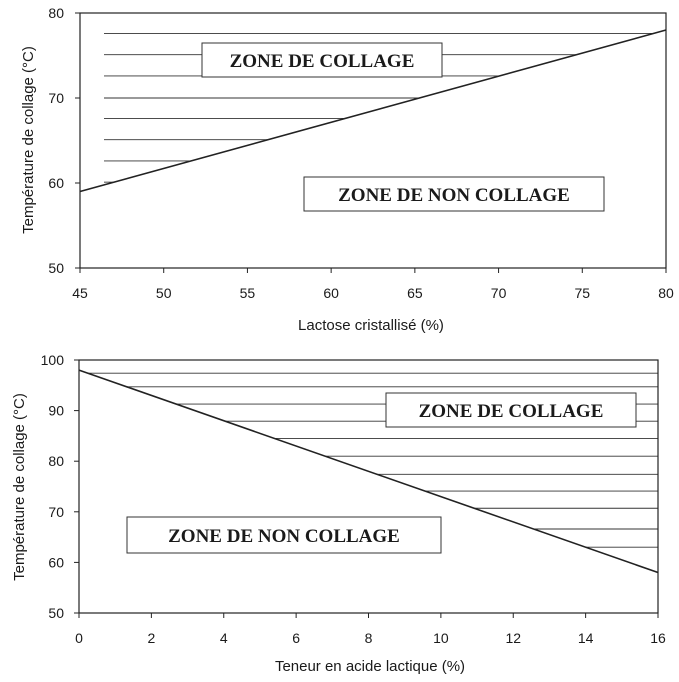 The width and height of the screenshot is (679, 682). What do you see at coordinates (151, 638) in the screenshot?
I see `x-tick-label: 2` at bounding box center [151, 638].